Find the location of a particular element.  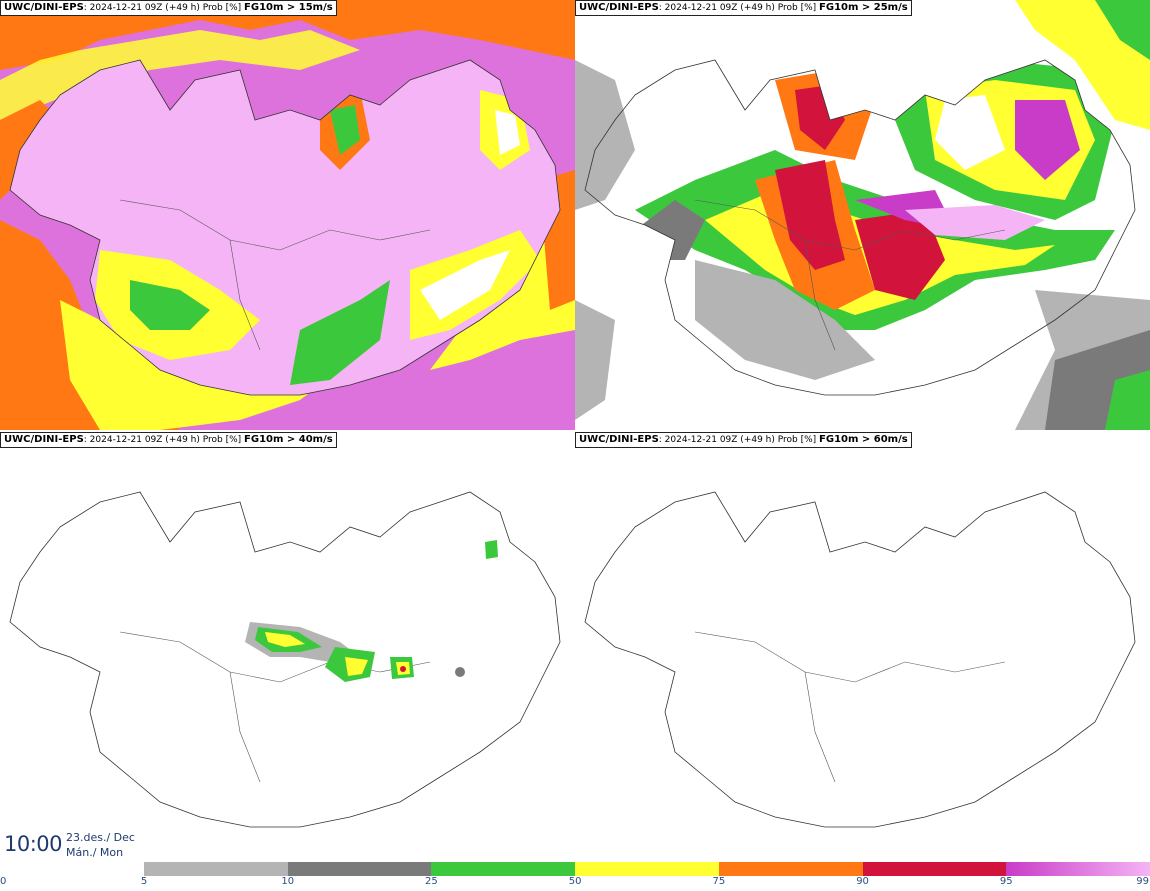

legend-tick-label: 5 is located at coordinates (144, 881).